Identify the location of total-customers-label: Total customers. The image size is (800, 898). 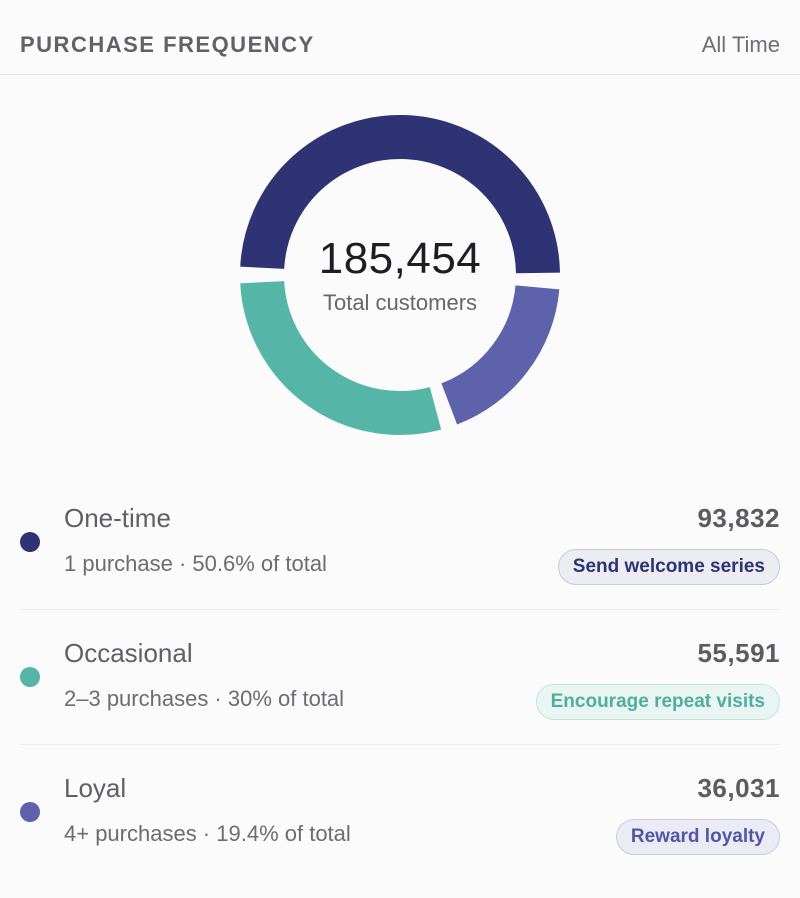
(400, 302).